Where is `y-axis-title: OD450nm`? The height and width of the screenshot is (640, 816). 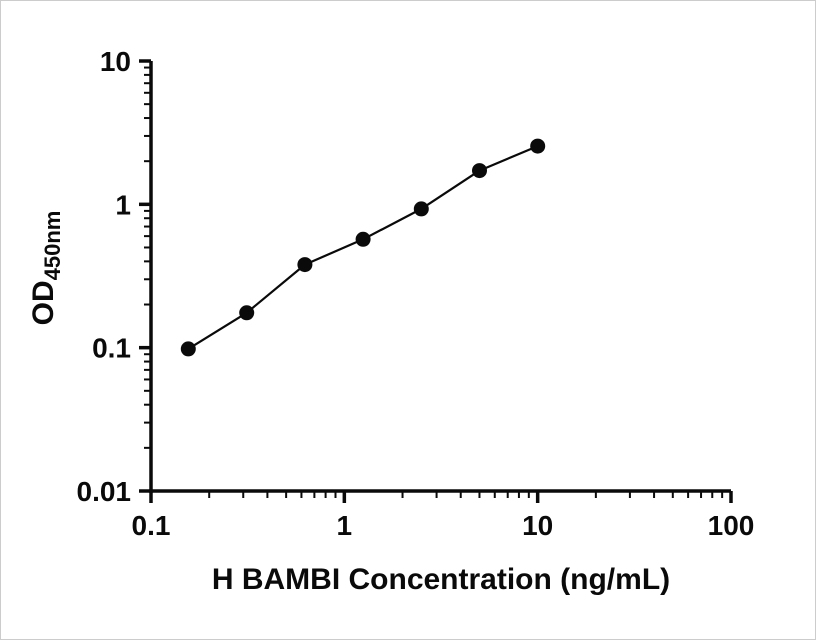 y-axis-title: OD450nm is located at coordinates (46, 268).